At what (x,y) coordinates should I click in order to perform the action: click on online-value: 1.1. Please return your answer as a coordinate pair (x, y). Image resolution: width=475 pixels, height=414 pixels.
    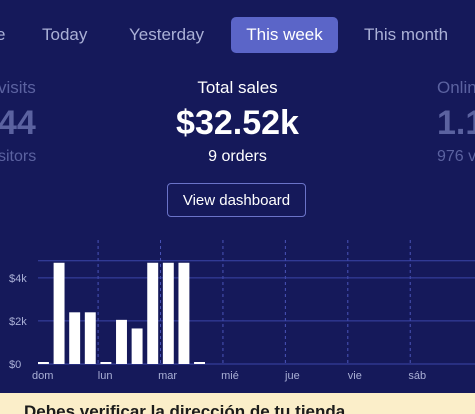
    Looking at the image, I should click on (456, 123).